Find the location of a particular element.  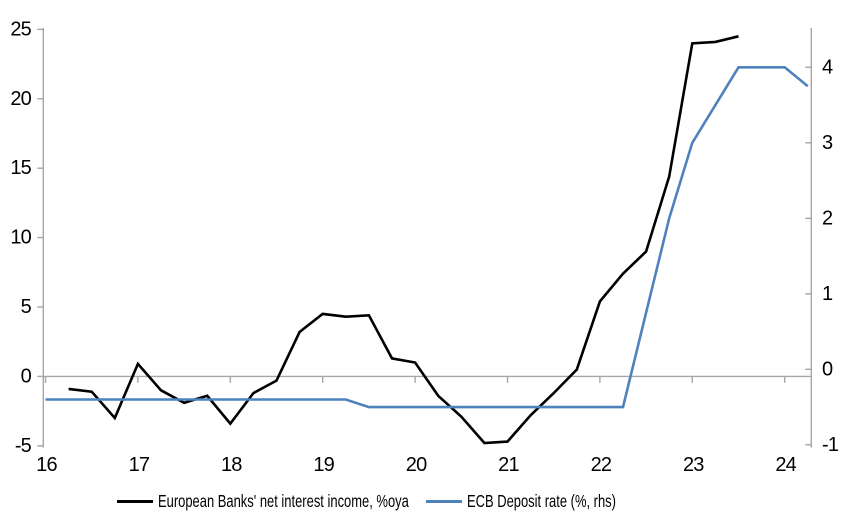

x-axis-tick-label: 17 is located at coordinates (139, 465).